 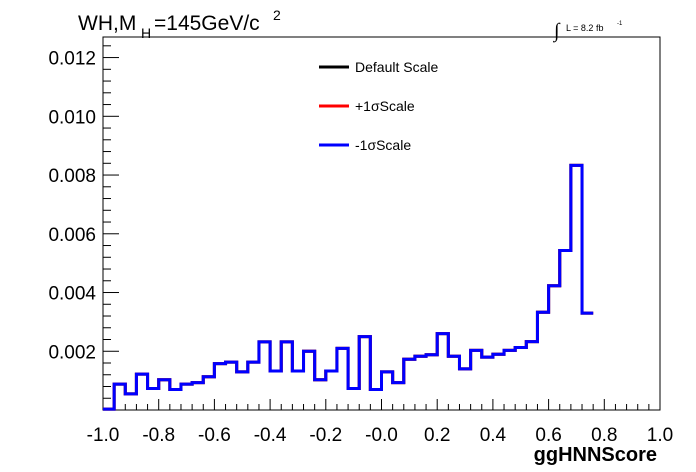 What do you see at coordinates (107, 23) in the screenshot?
I see `chart-title-main: WH,M` at bounding box center [107, 23].